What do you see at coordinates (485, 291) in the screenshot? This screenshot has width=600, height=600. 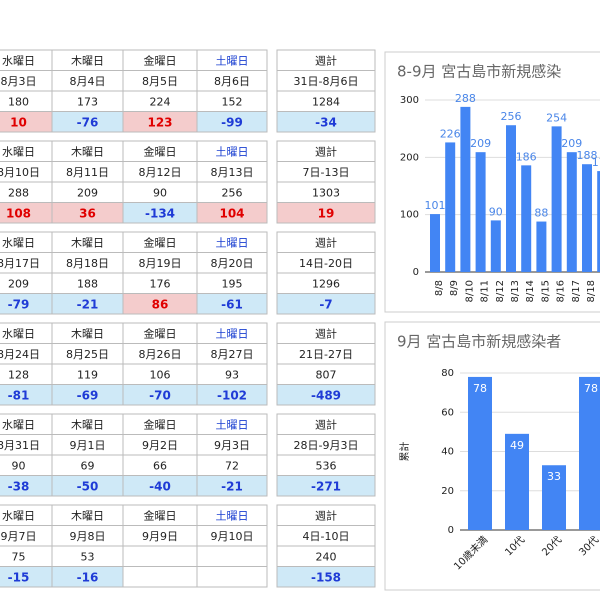 I see `x-tick-label: 8/11` at bounding box center [485, 291].